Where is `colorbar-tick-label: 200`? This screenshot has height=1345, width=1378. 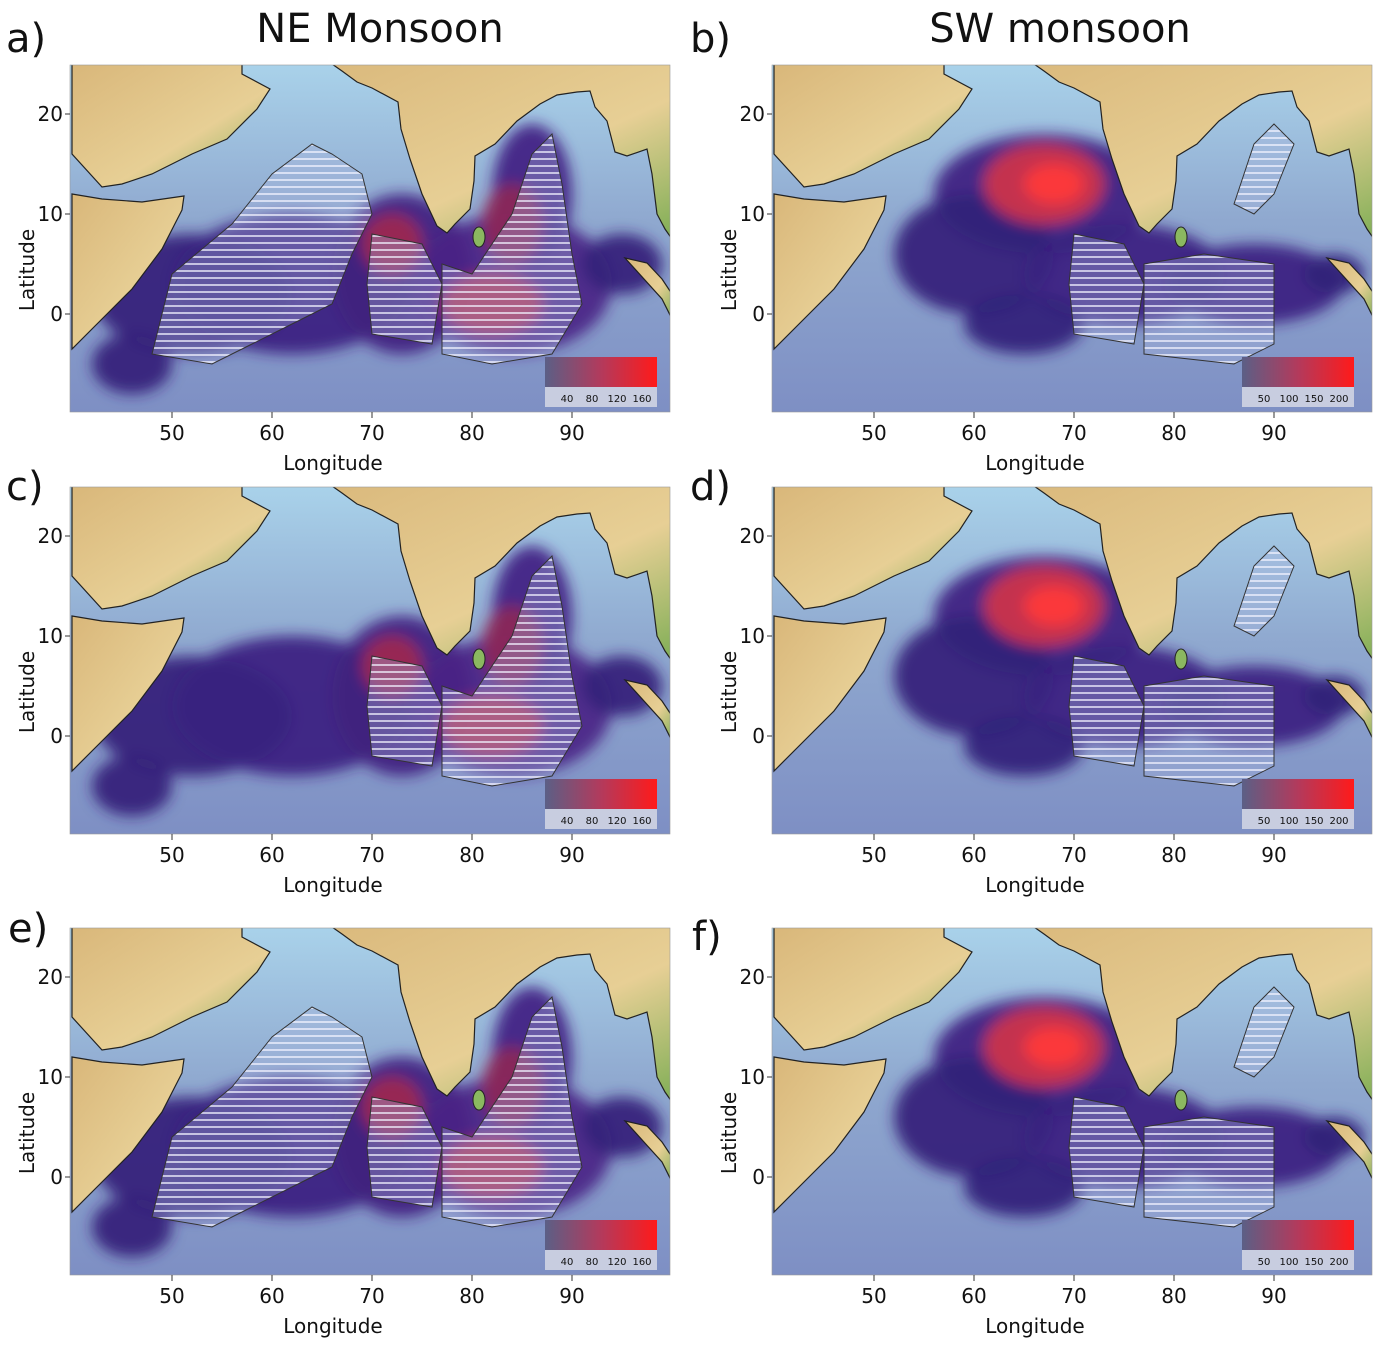 colorbar-tick-label: 200 is located at coordinates (1338, 399).